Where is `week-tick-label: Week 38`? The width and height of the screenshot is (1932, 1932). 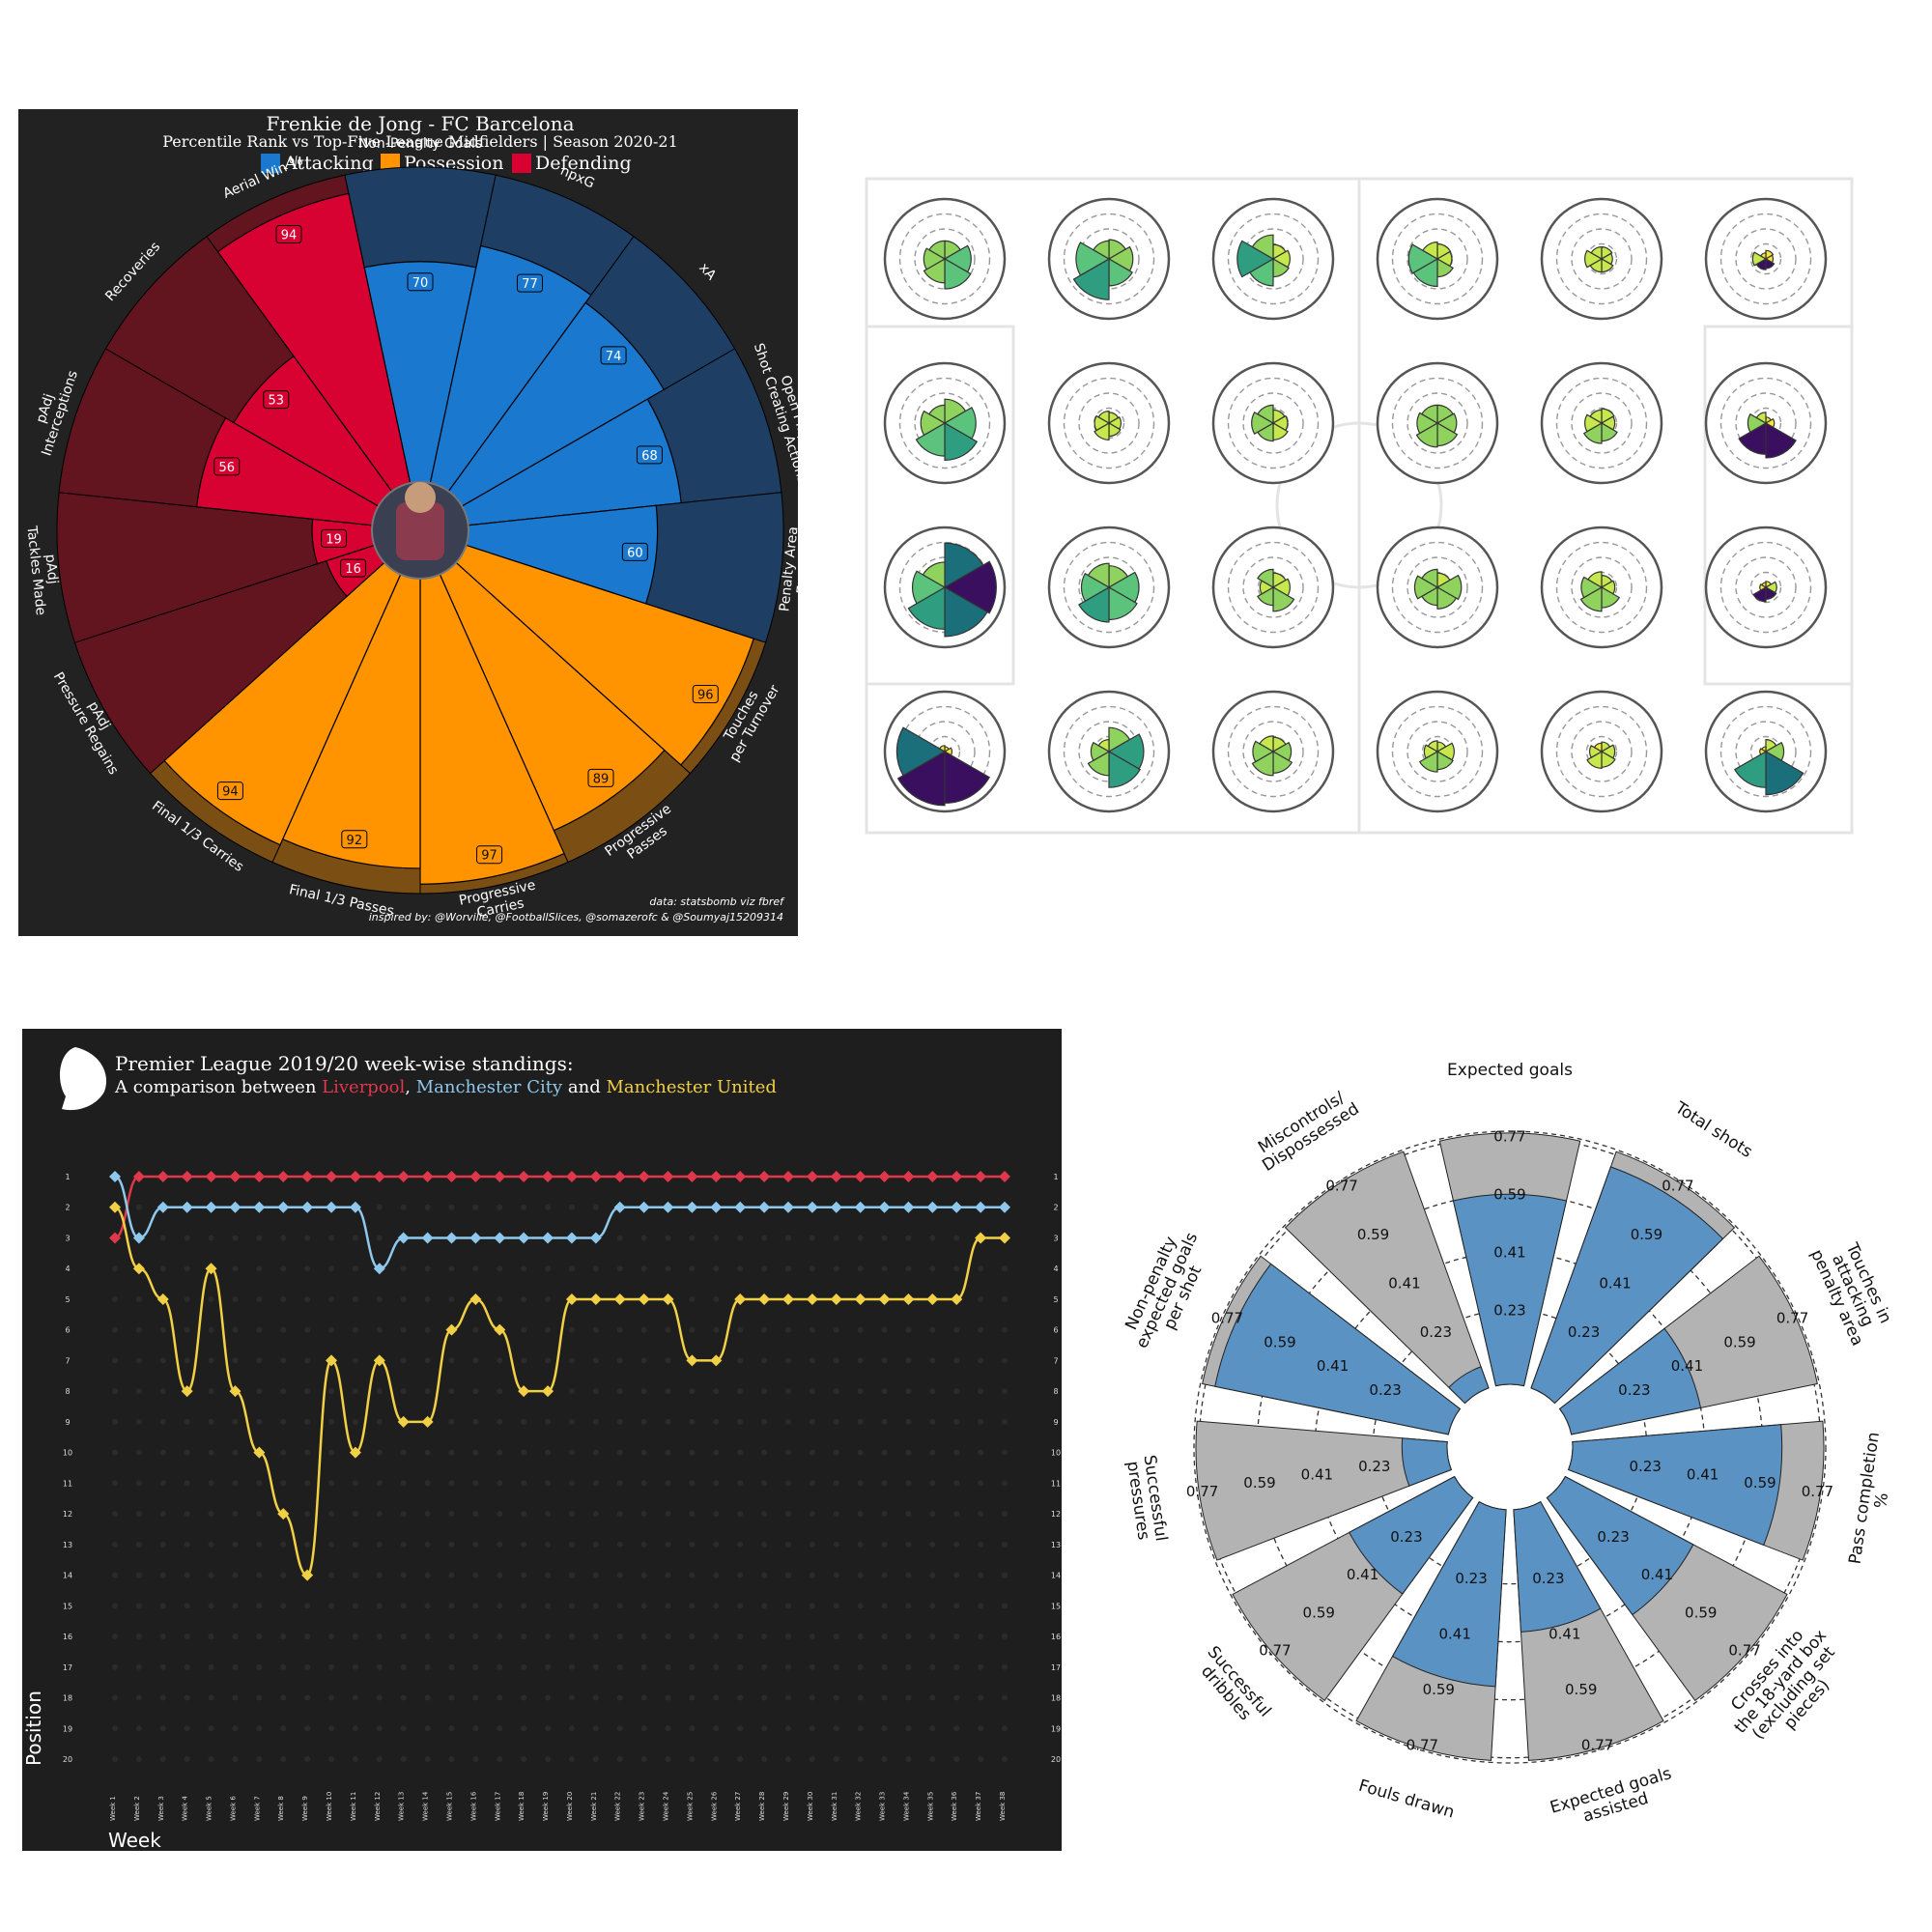
week-tick-label: Week 38 is located at coordinates (1003, 1806).